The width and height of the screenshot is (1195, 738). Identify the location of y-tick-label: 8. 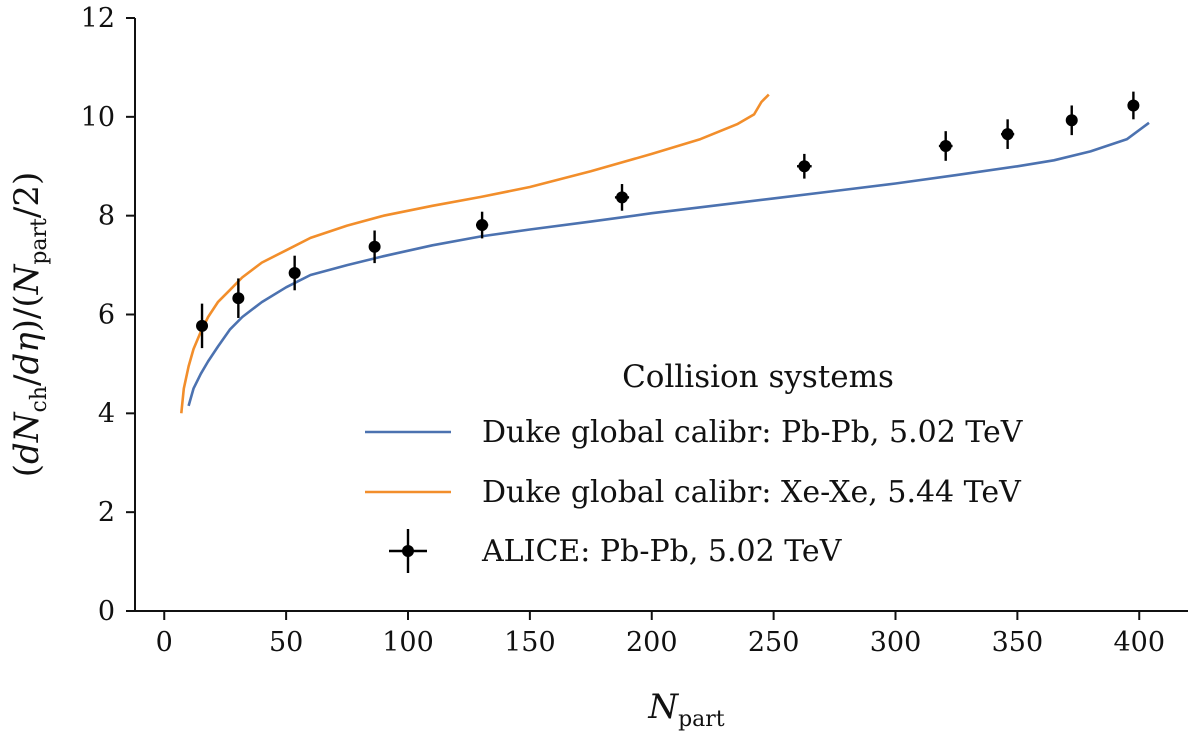
(106, 216).